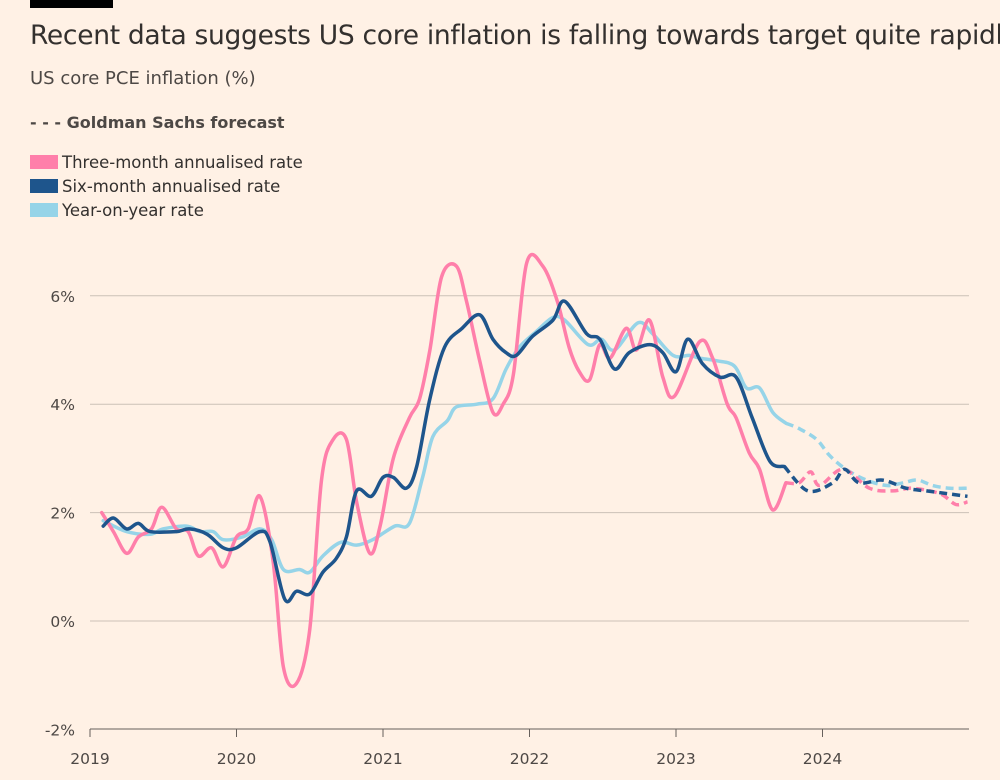  Describe the element at coordinates (62, 405) in the screenshot. I see `y-tick-label: 4%` at that location.